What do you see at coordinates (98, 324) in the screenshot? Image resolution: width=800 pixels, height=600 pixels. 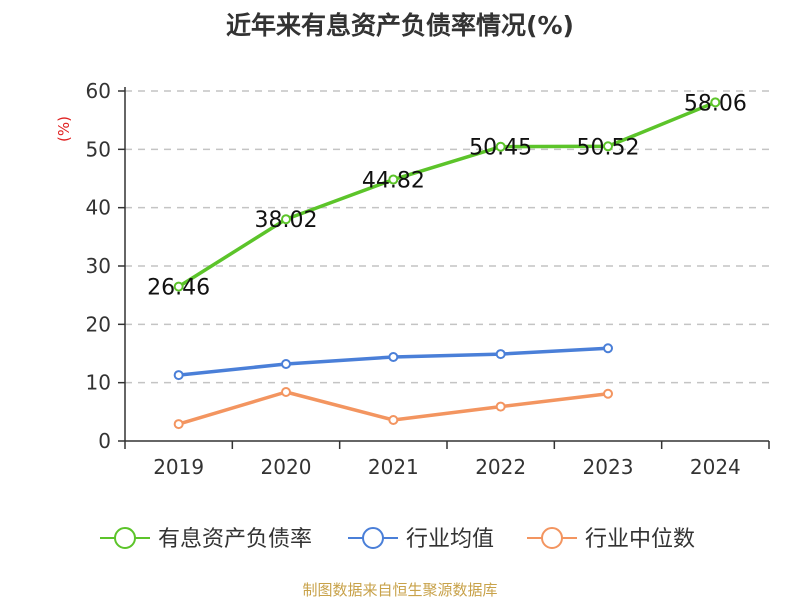 I see `y-tick-label: 20` at bounding box center [98, 324].